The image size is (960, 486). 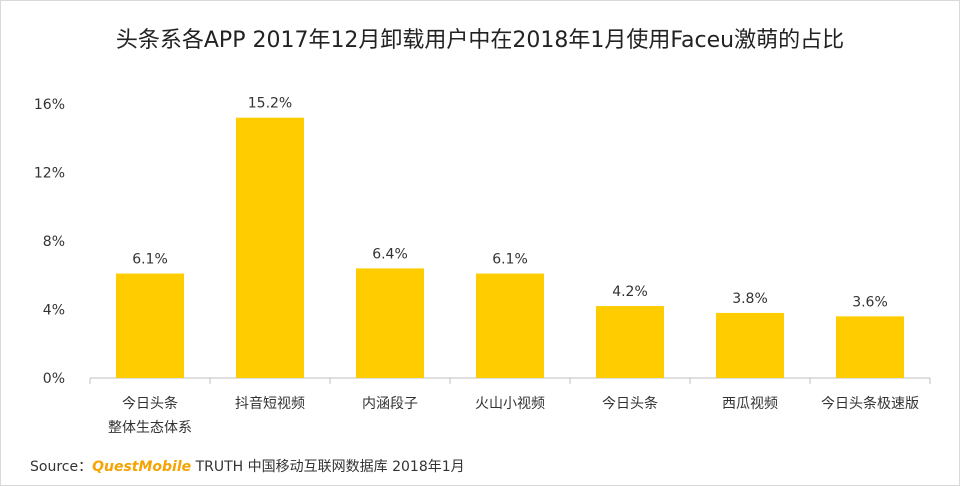 I want to click on x-tick-label: 火山小视频, so click(x=510, y=404).